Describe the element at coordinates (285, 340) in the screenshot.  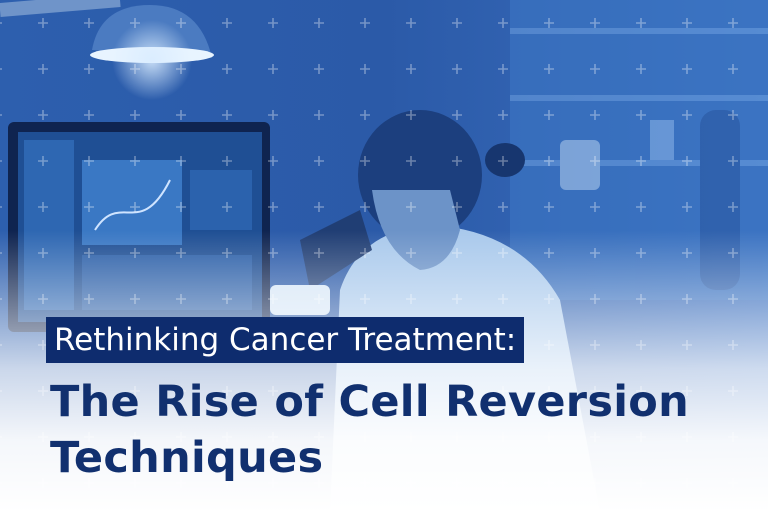
I see `highlight-heading: Rethinking Cancer Treatment:` at that location.